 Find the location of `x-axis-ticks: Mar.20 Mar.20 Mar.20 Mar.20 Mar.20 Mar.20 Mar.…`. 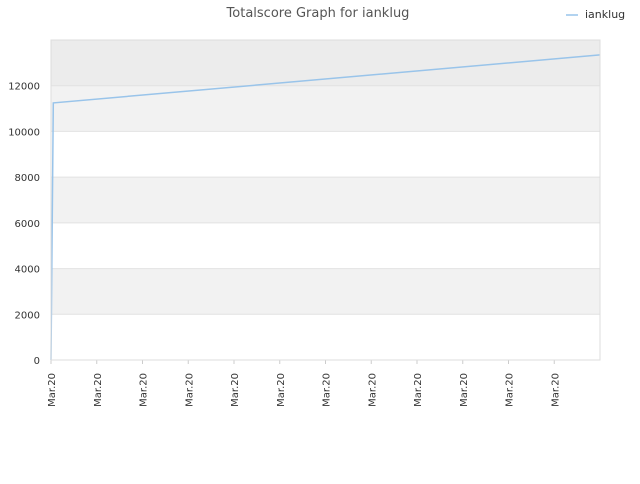

x-axis-ticks: Mar.20 Mar.20 Mar.20 Mar.20 Mar.20 Mar.20 Mar.… is located at coordinates (304, 383).